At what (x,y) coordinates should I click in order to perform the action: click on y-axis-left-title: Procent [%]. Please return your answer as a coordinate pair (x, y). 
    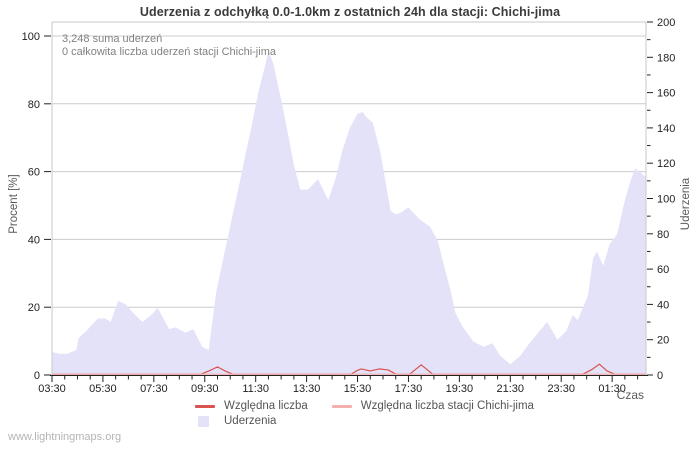
    Looking at the image, I should click on (14, 204).